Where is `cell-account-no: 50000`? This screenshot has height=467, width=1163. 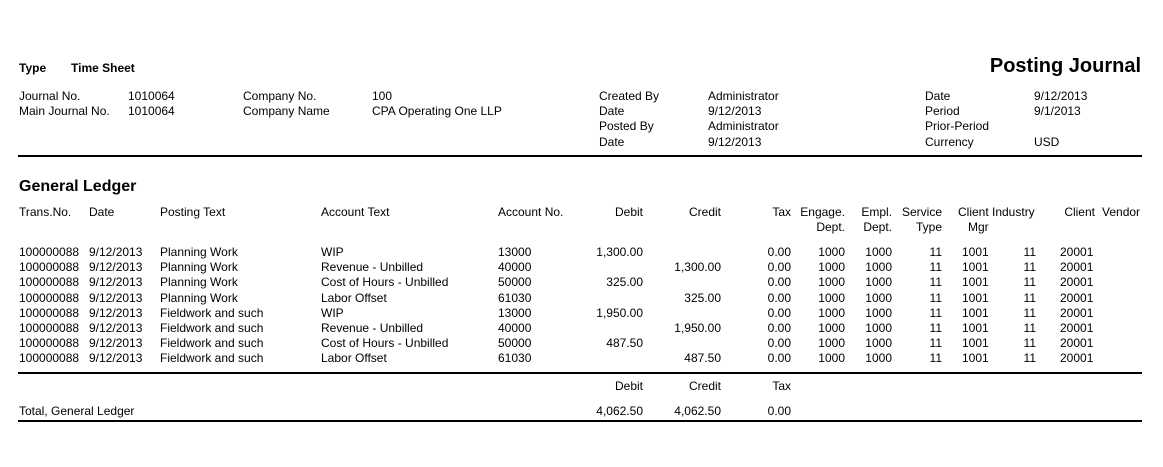
cell-account-no: 50000 is located at coordinates (515, 282).